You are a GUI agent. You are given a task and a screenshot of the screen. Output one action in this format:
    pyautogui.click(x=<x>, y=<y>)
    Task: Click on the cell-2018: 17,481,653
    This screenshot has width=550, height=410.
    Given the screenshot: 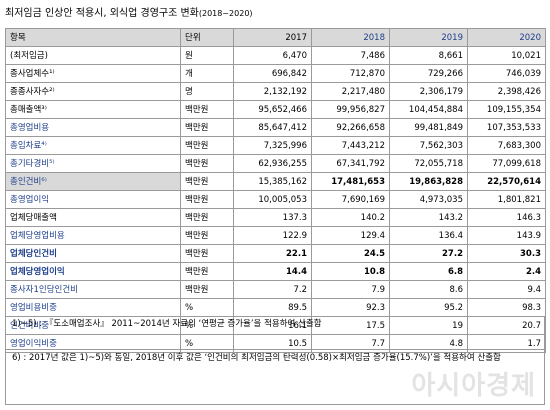 What is the action you would take?
    pyautogui.click(x=350, y=181)
    